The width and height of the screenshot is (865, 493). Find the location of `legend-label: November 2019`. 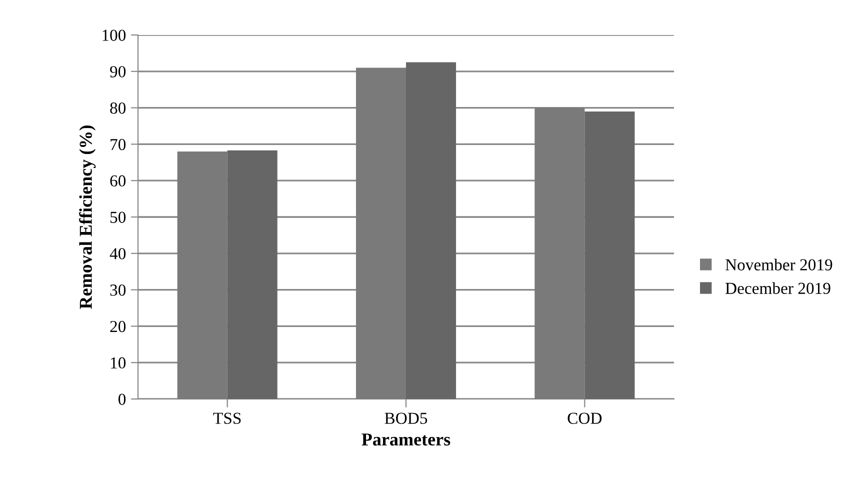

legend-label: November 2019 is located at coordinates (778, 264).